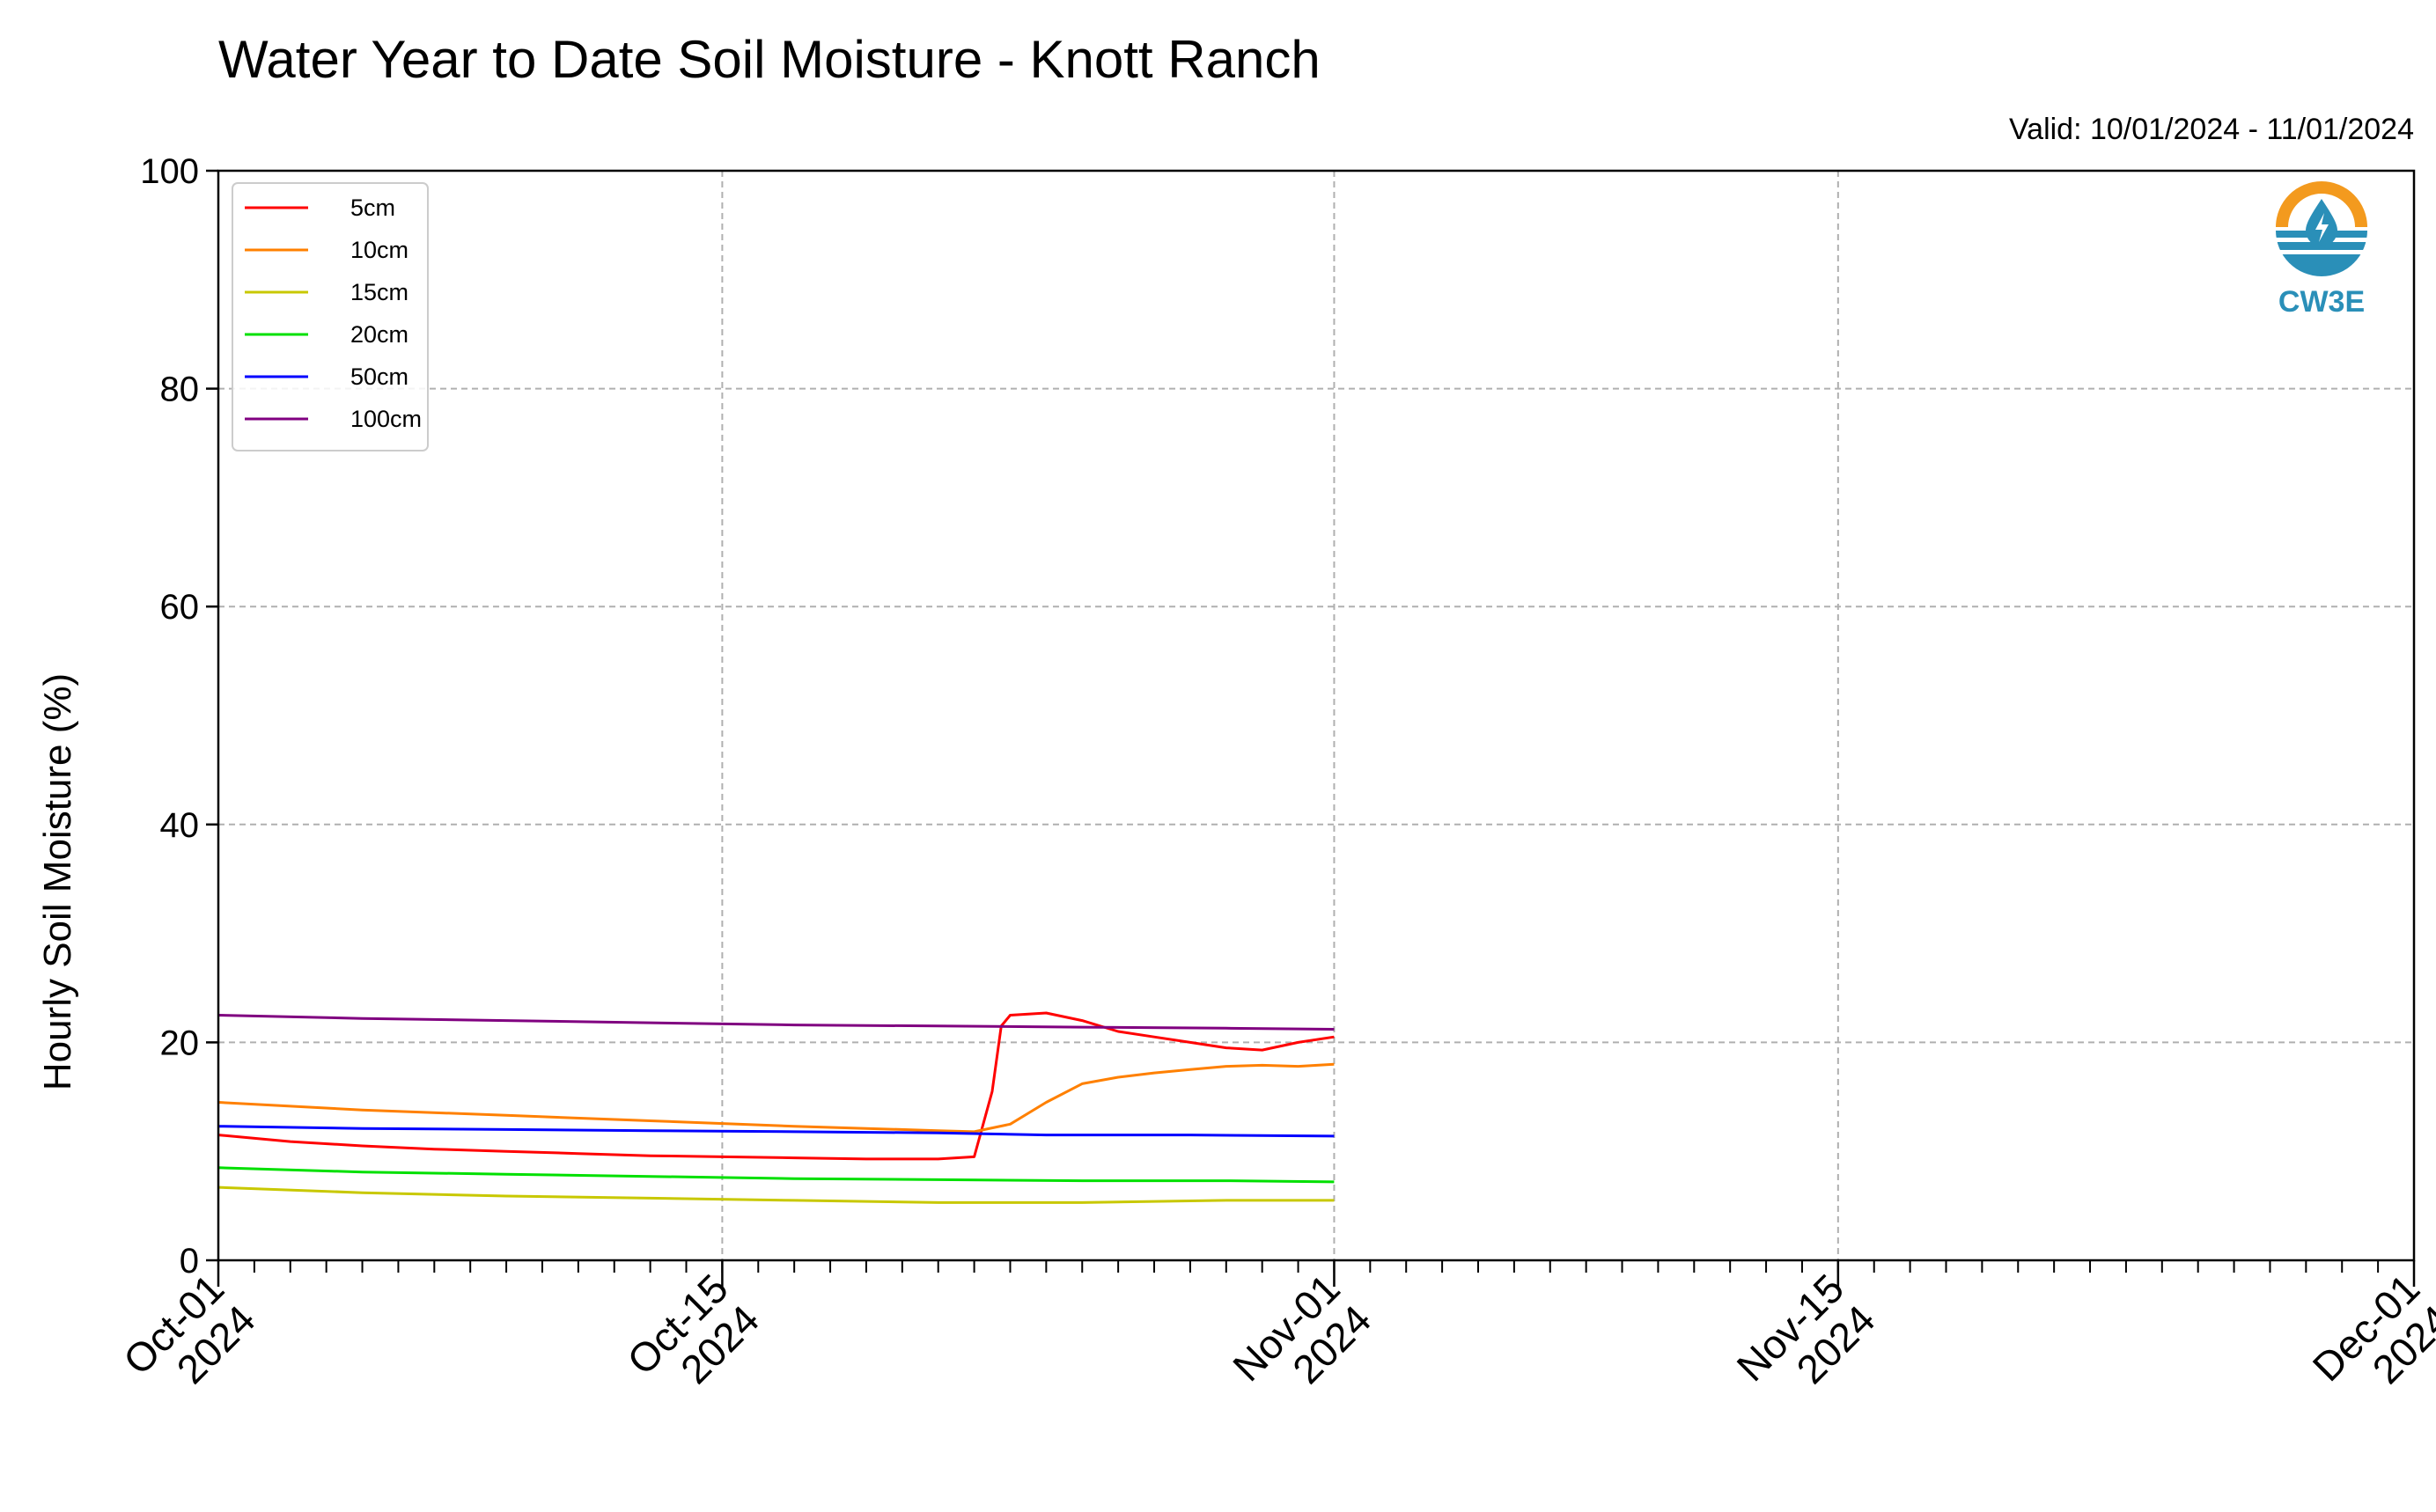 The width and height of the screenshot is (2436, 1512). What do you see at coordinates (180, 390) in the screenshot?
I see `y-tick-label: 80` at bounding box center [180, 390].